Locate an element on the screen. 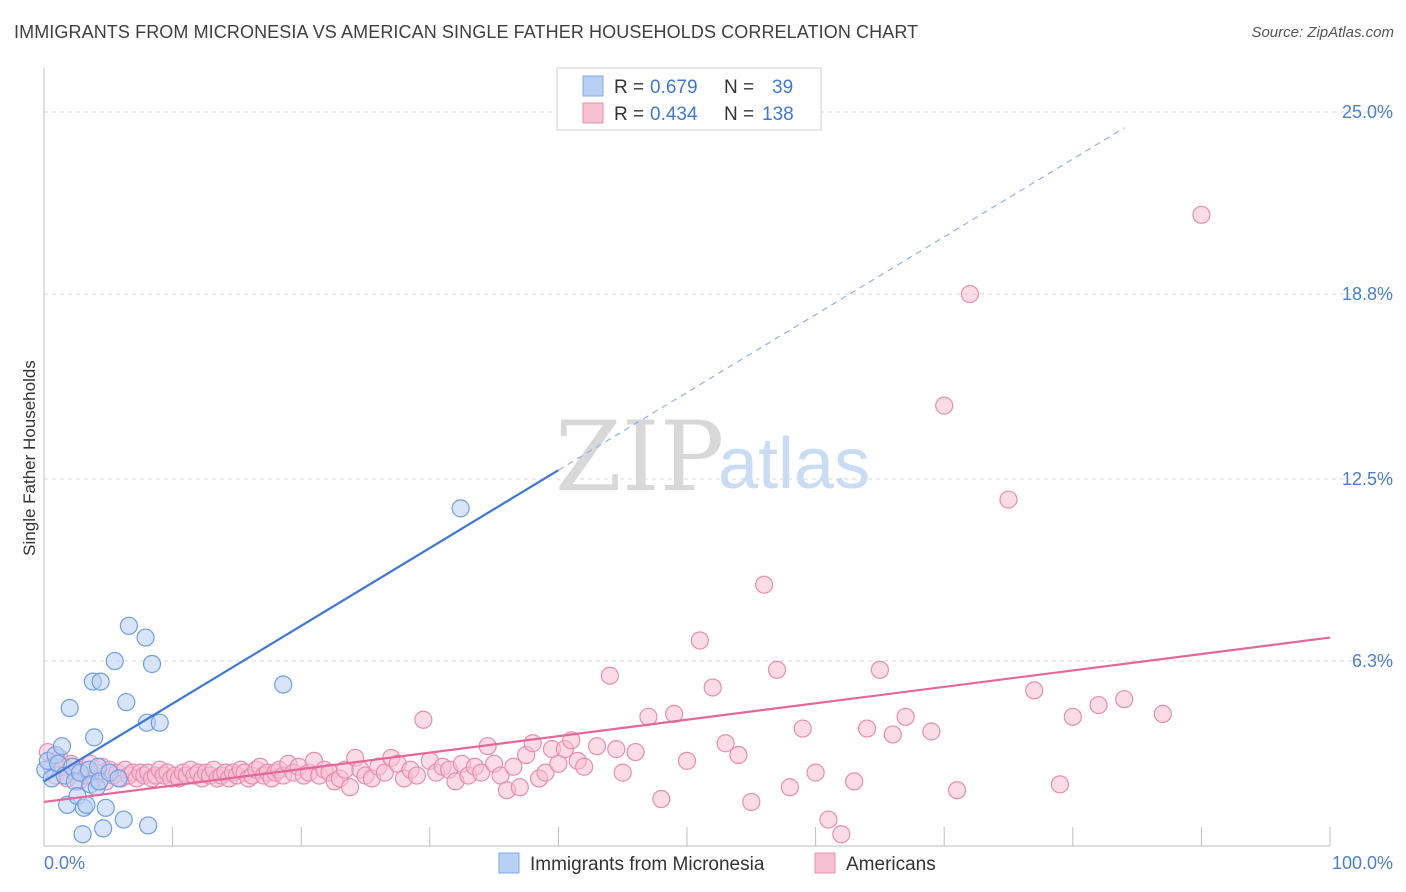 The height and width of the screenshot is (892, 1406). y-tick-label: 12.5% is located at coordinates (1367, 479).